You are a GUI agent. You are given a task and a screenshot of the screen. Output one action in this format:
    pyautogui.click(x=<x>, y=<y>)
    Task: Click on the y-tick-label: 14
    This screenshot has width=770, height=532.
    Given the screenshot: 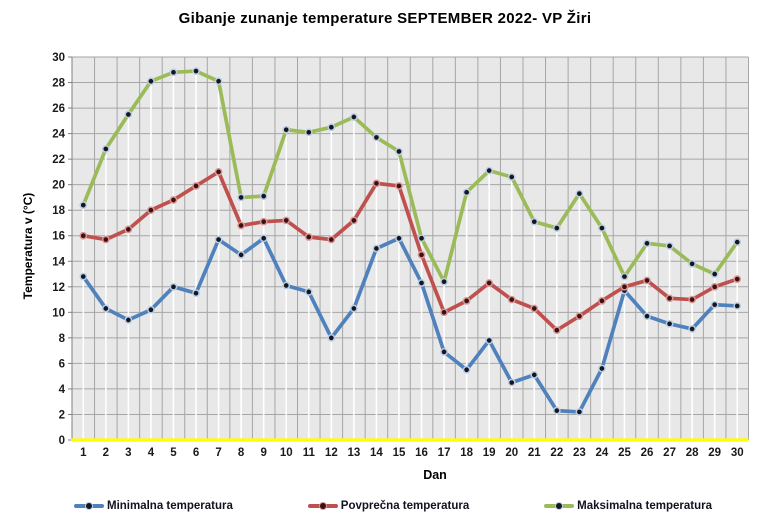 What is the action you would take?
    pyautogui.click(x=58, y=262)
    